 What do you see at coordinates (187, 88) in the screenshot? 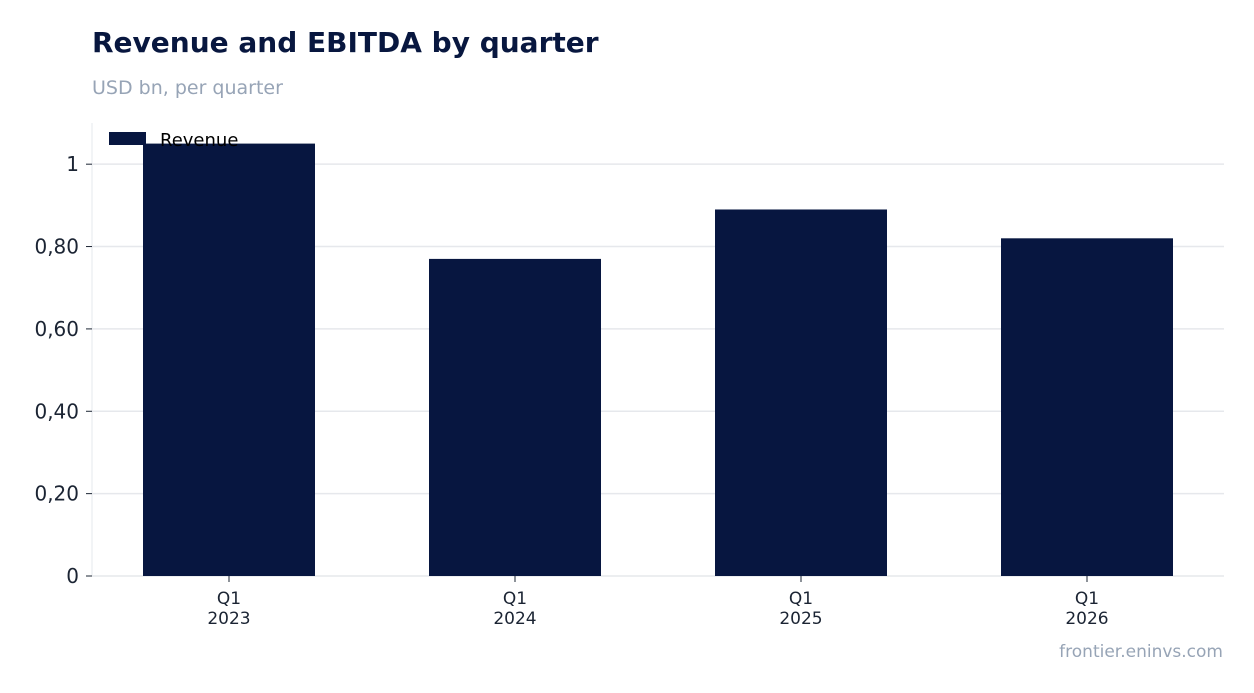
I see `chart-subtitle: USD bn, per quarter` at bounding box center [187, 88].